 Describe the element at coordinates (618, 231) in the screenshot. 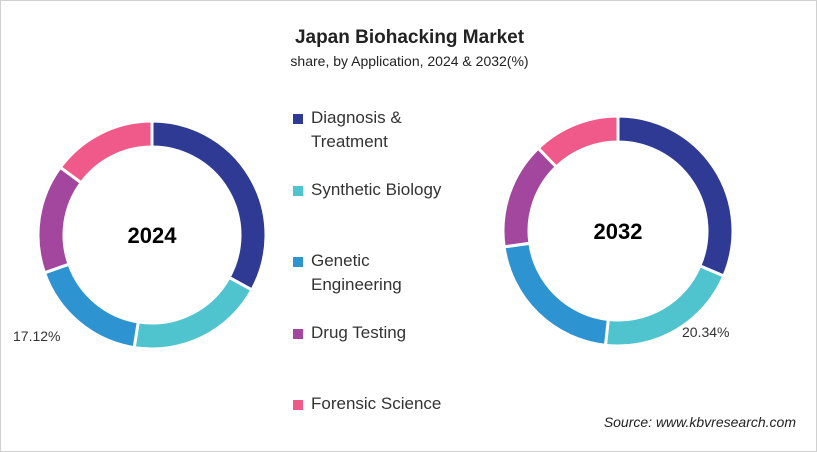

I see `donut-center-label: 2032` at that location.